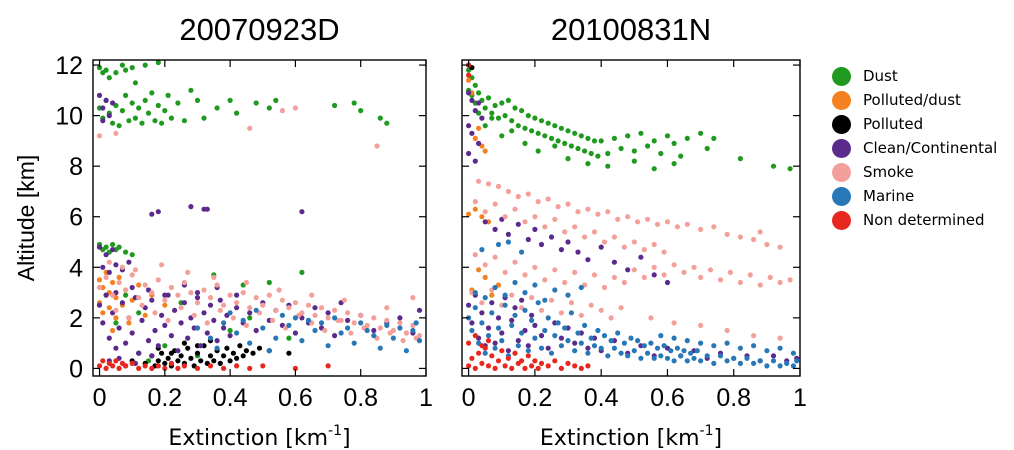 The image size is (1014, 450). What do you see at coordinates (631, 29) in the screenshot?
I see `chart-title: 20100831N` at bounding box center [631, 29].